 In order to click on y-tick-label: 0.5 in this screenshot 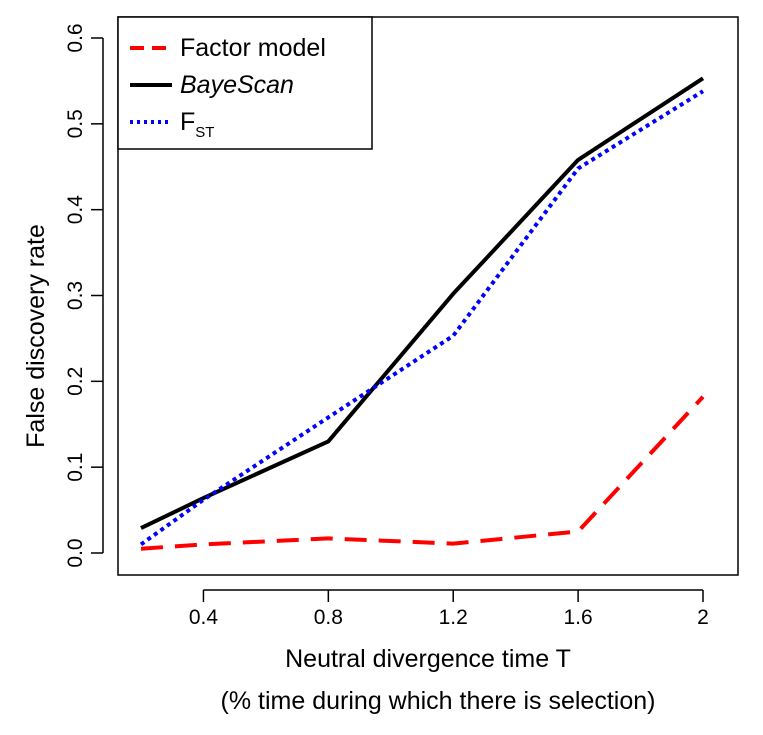, I will do `click(75, 123)`.